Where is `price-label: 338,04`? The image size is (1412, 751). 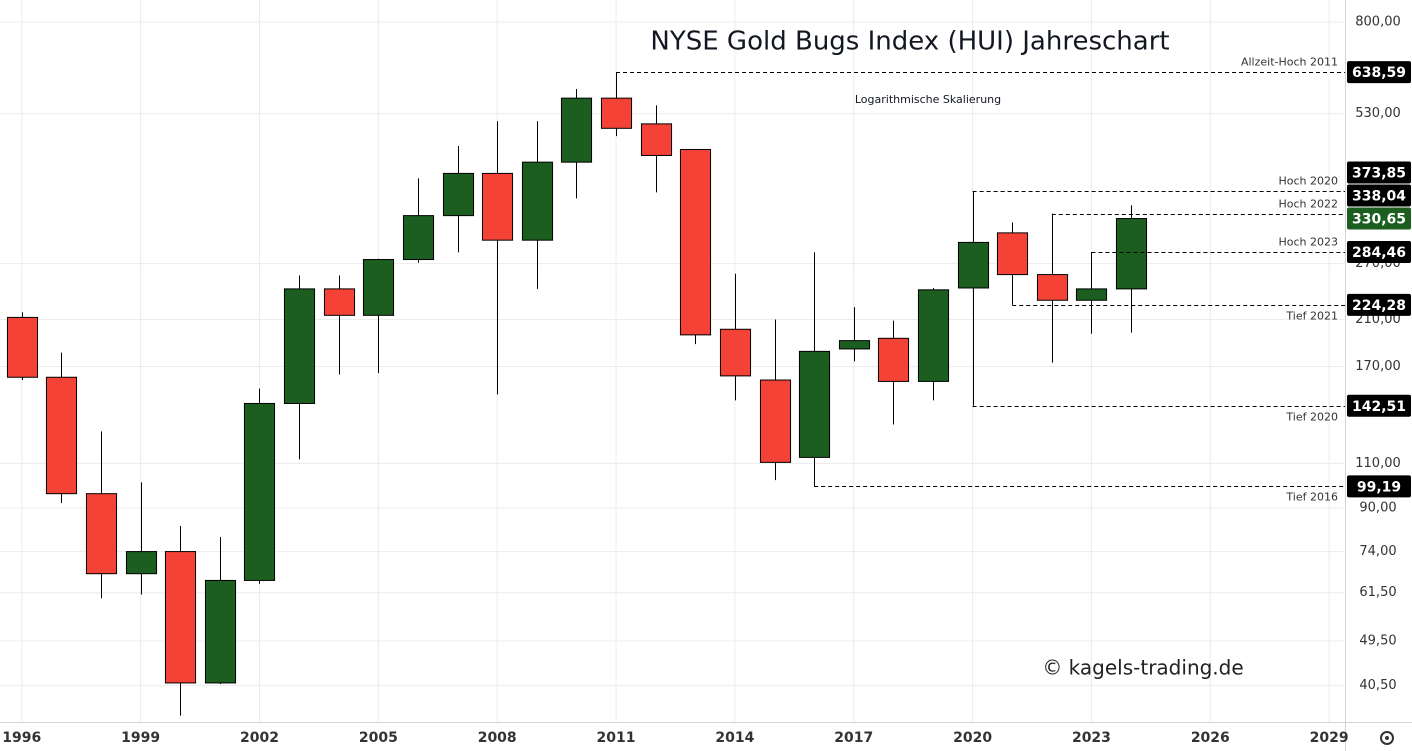
price-label: 338,04 is located at coordinates (1379, 197).